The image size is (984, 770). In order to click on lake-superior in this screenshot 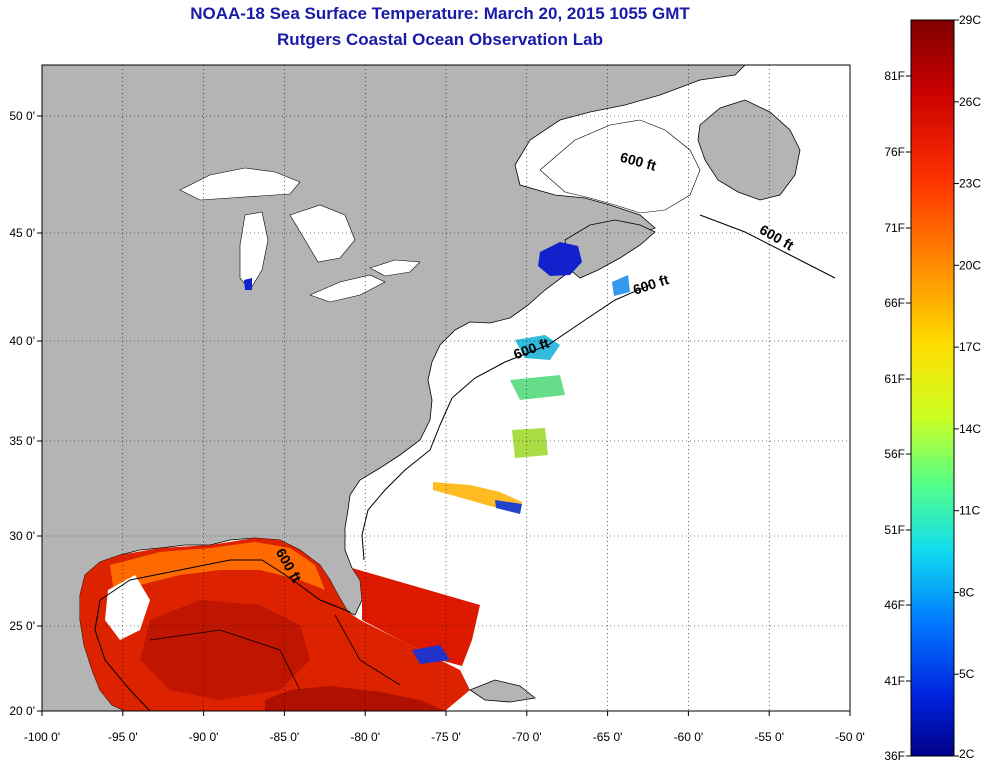, I will do `click(240, 184)`.